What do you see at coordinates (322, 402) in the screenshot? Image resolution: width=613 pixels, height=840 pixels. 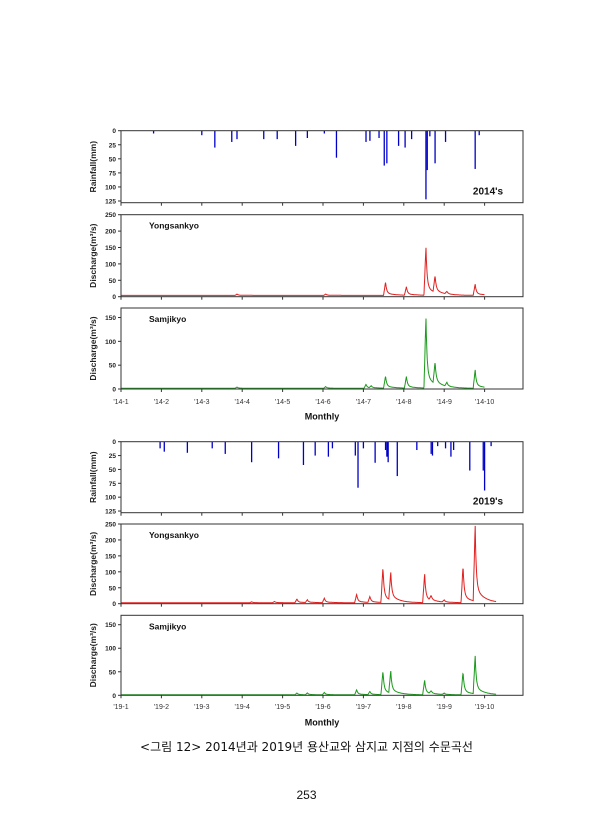 I see `x-tick-label: '14-6` at bounding box center [322, 402].